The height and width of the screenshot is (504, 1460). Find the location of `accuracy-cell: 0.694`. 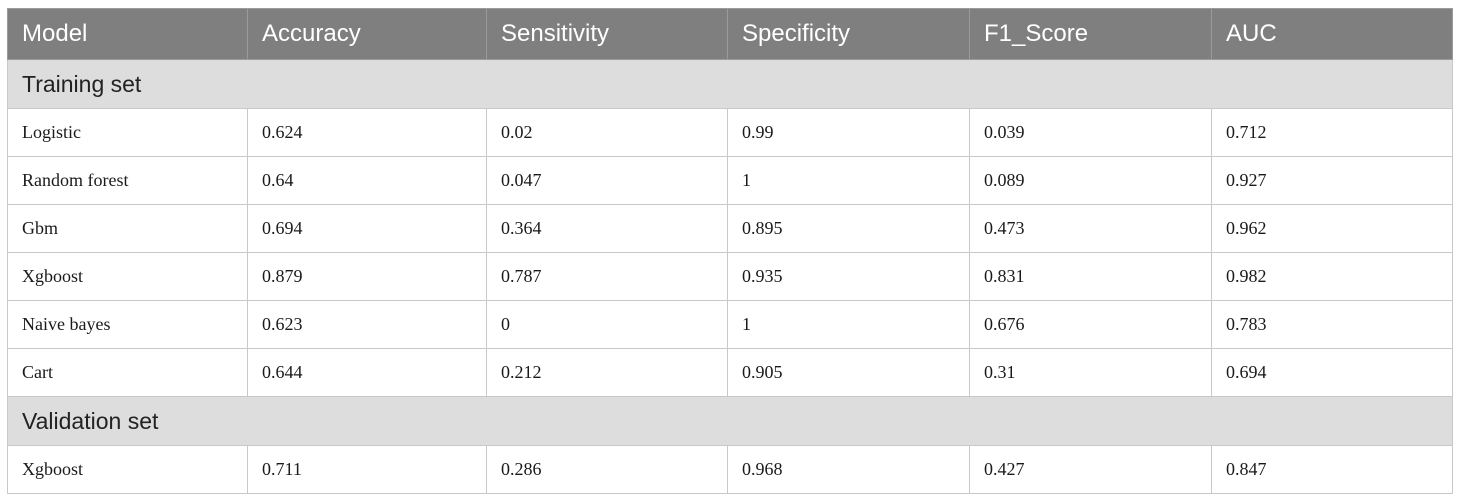

accuracy-cell: 0.694 is located at coordinates (367, 228).